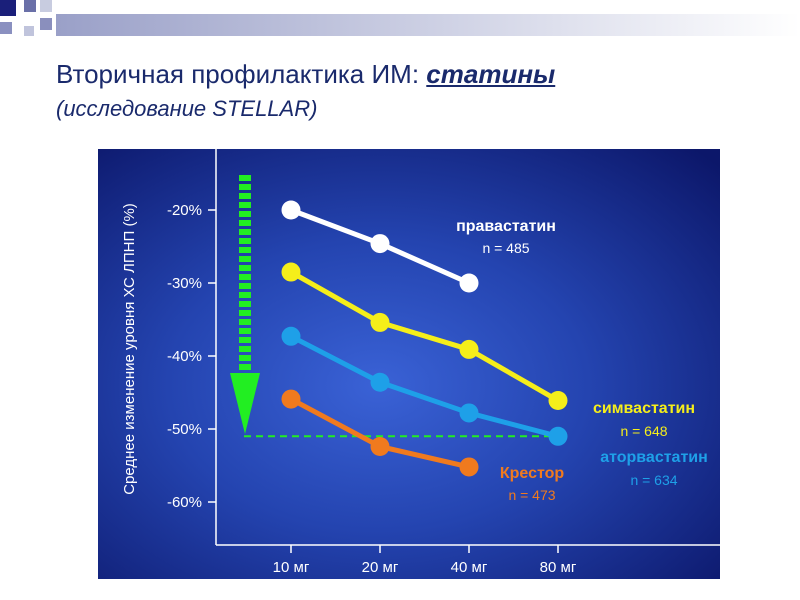 The height and width of the screenshot is (600, 800). Describe the element at coordinates (291, 567) in the screenshot. I see `x-tick-label: 10 мг` at that location.